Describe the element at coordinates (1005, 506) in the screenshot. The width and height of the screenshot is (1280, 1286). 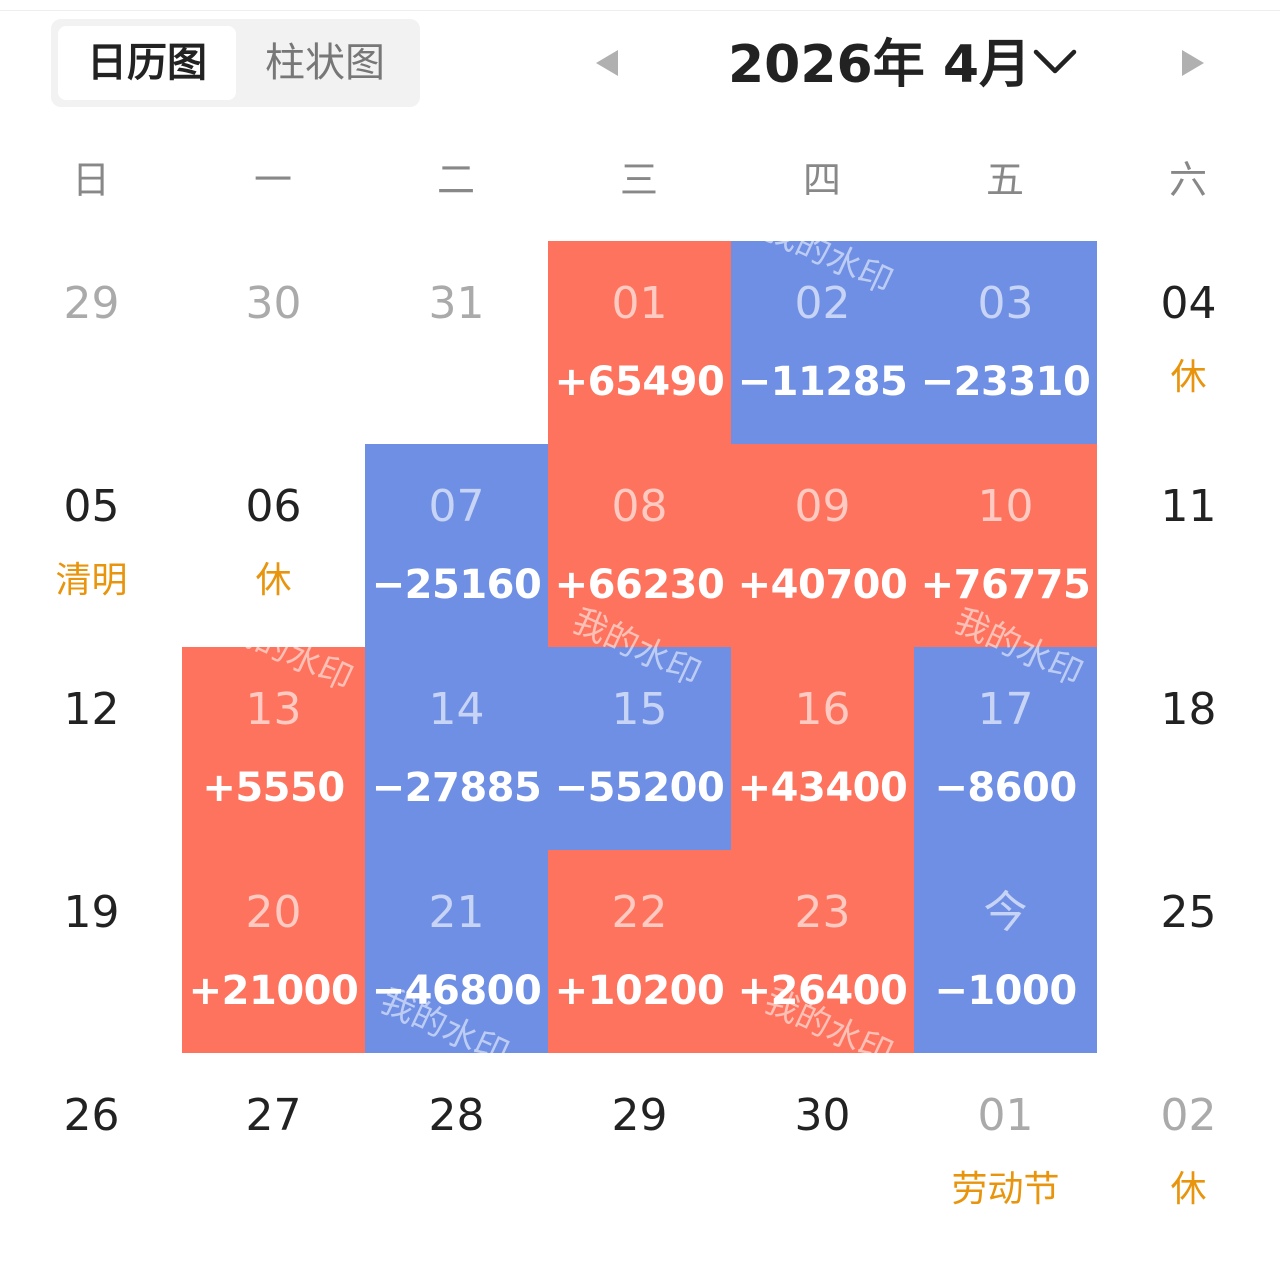
I see `day-number: 10` at that location.